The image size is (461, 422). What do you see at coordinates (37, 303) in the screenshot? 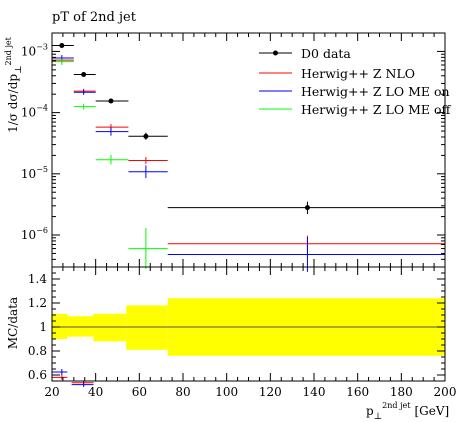
I see `ratio-ytick-label-3: 1.2` at bounding box center [37, 303].